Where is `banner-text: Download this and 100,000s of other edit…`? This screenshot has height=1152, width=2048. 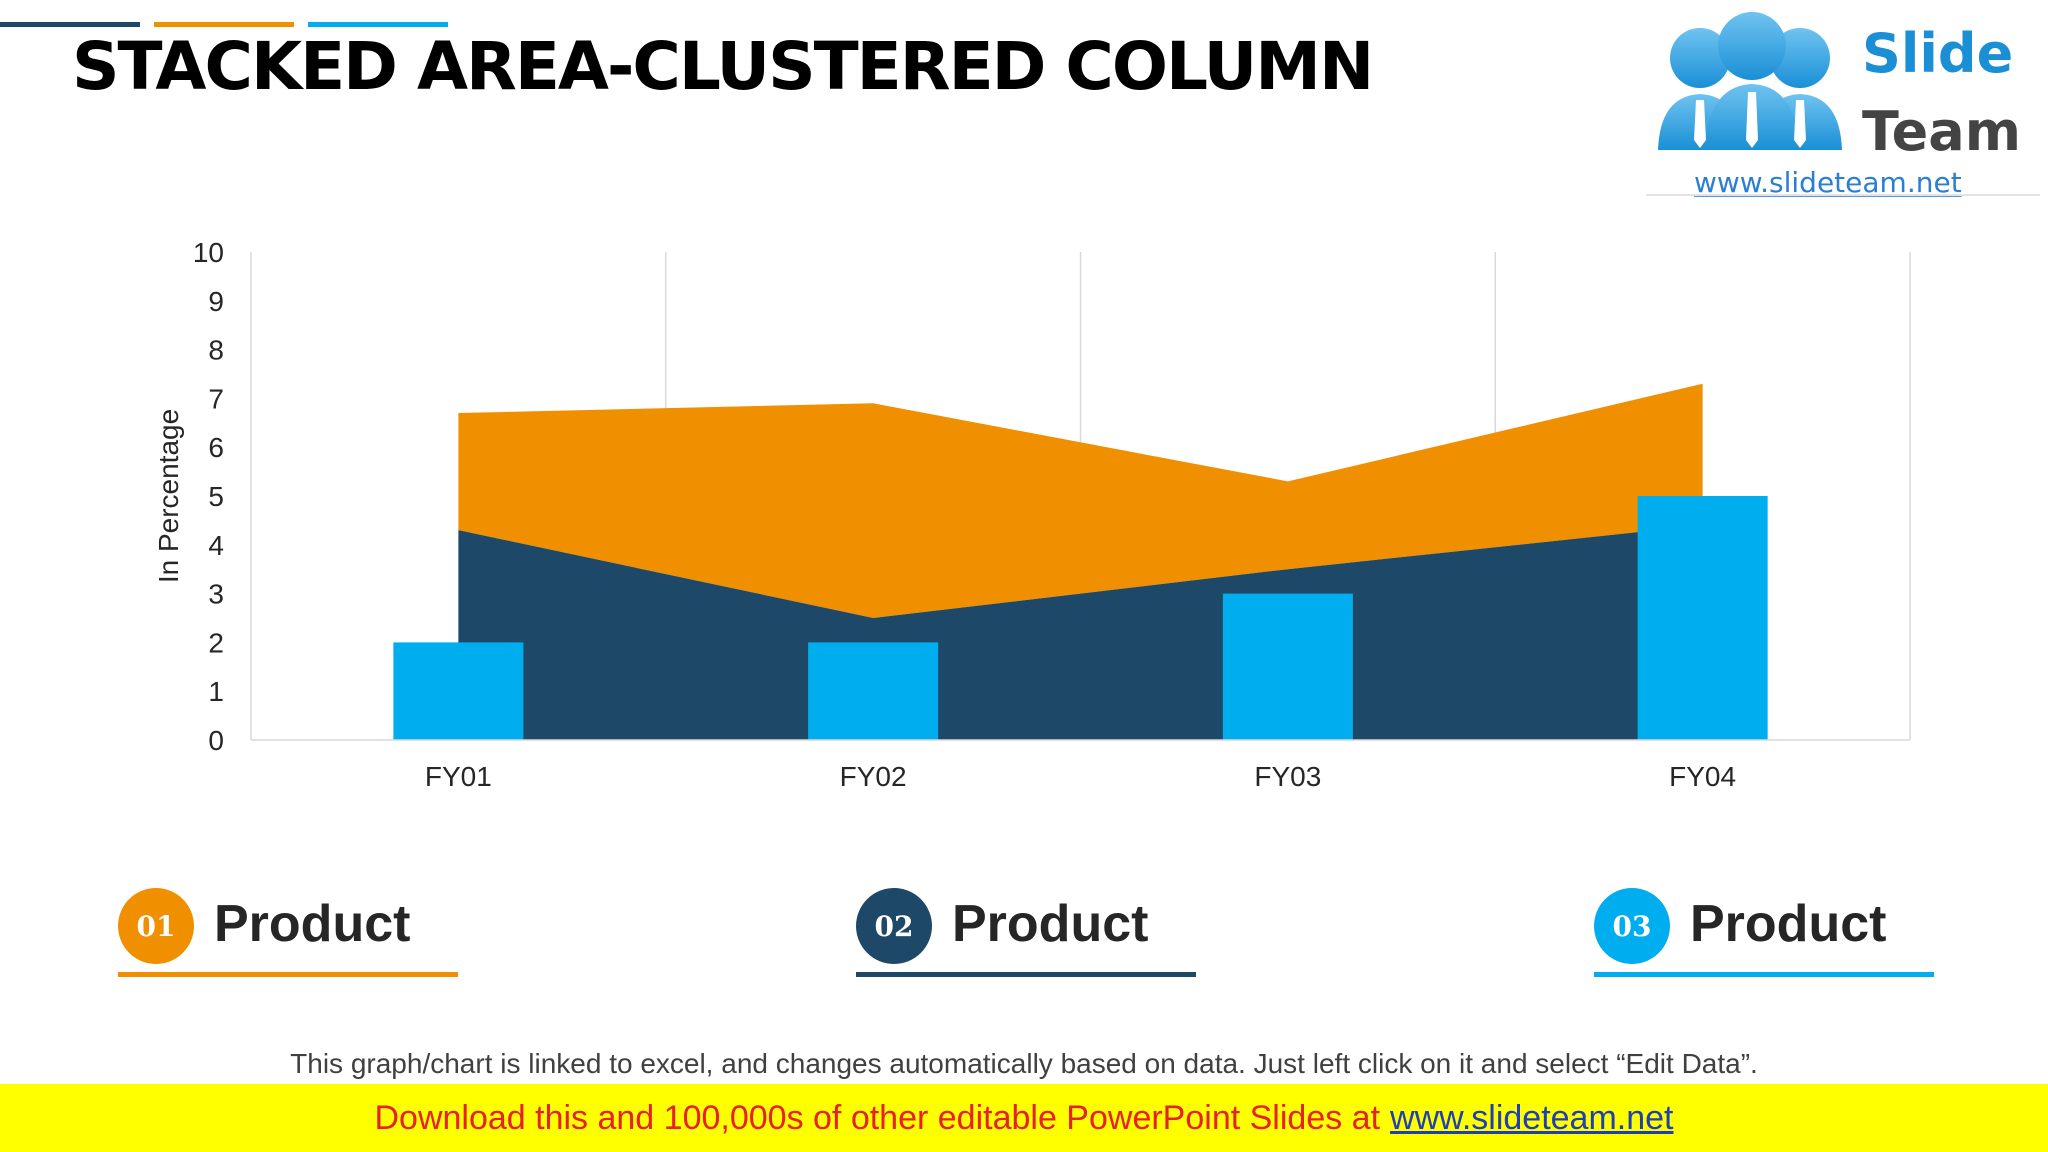
banner-text: Download this and 100,000s of other edit… is located at coordinates (877, 1117).